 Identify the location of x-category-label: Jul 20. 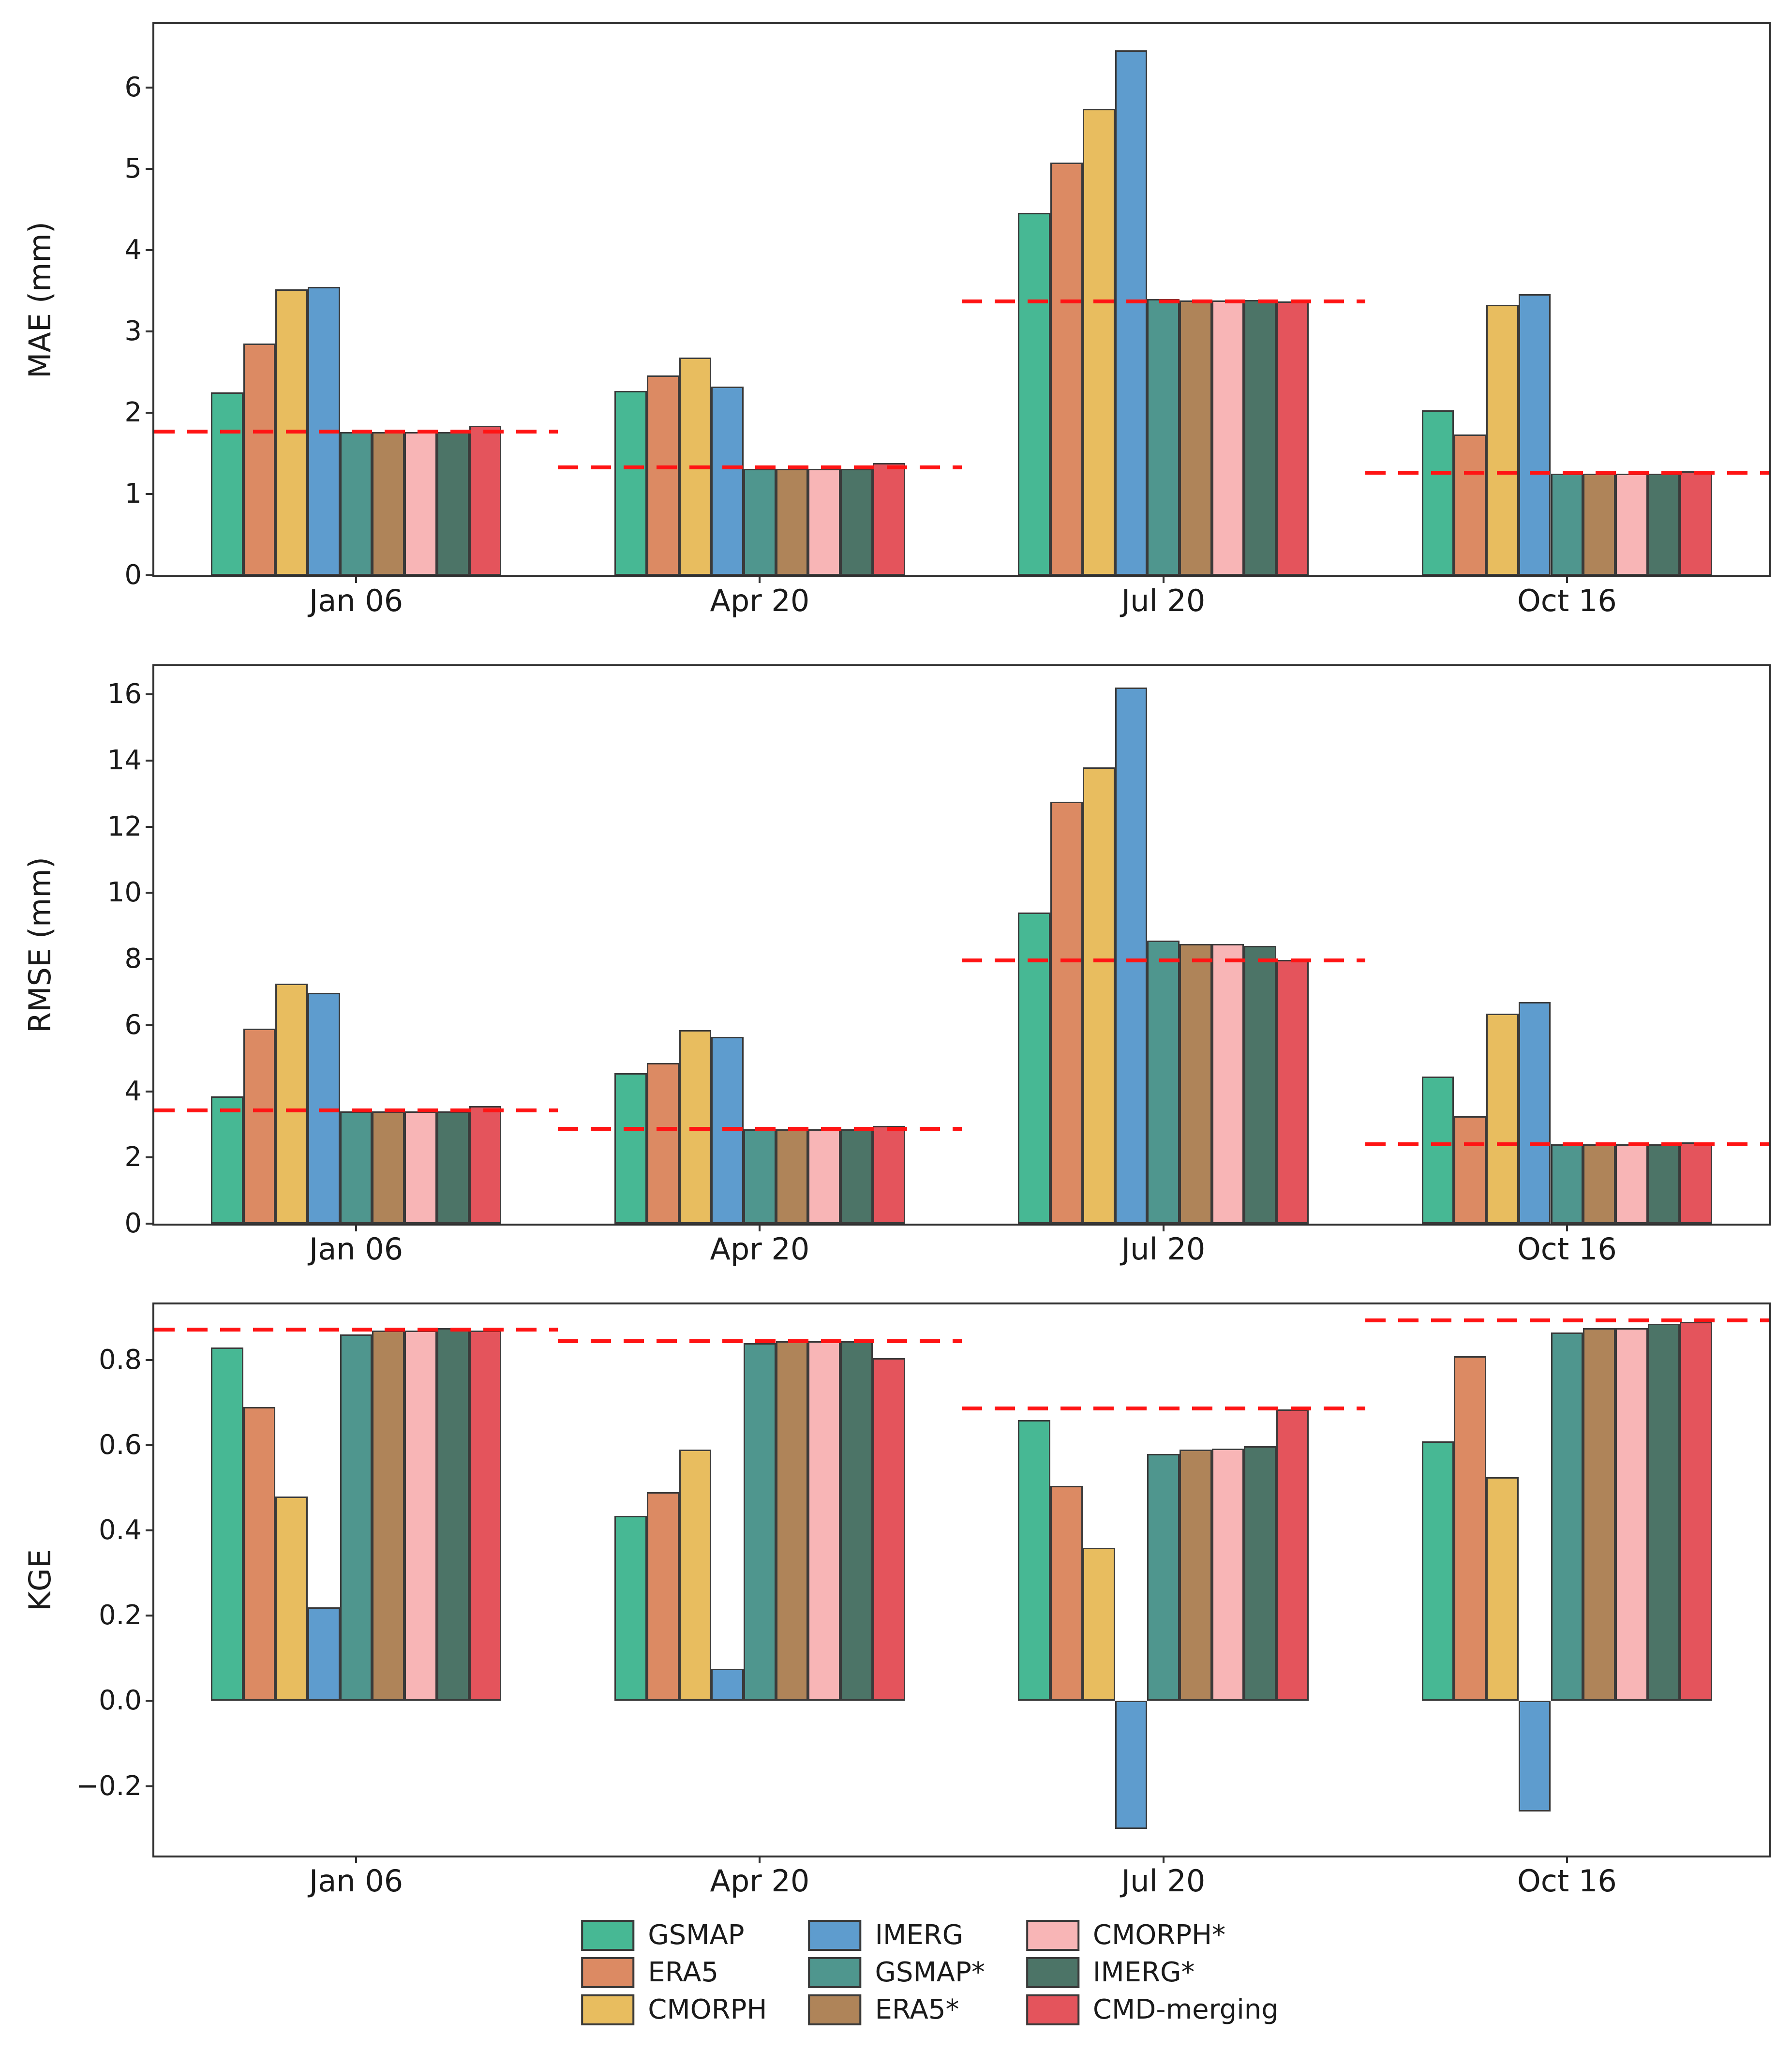
(1163, 600).